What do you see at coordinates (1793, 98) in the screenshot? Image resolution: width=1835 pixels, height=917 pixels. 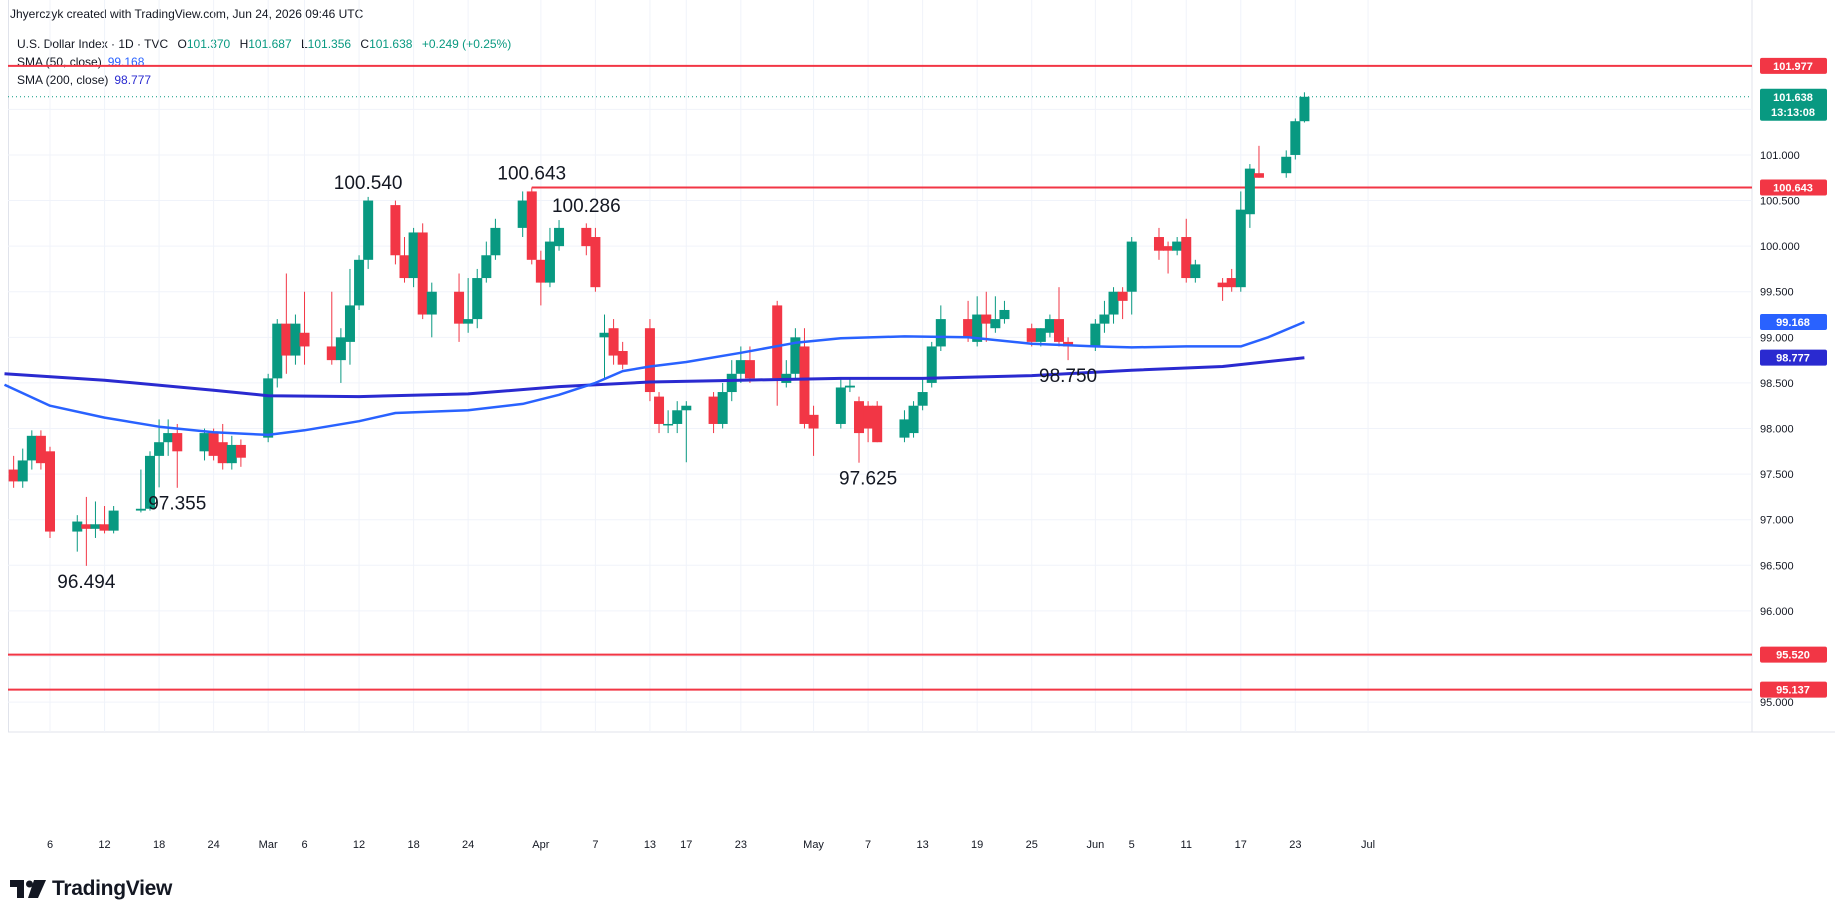 I see `last-price-label: 101.638` at bounding box center [1793, 98].